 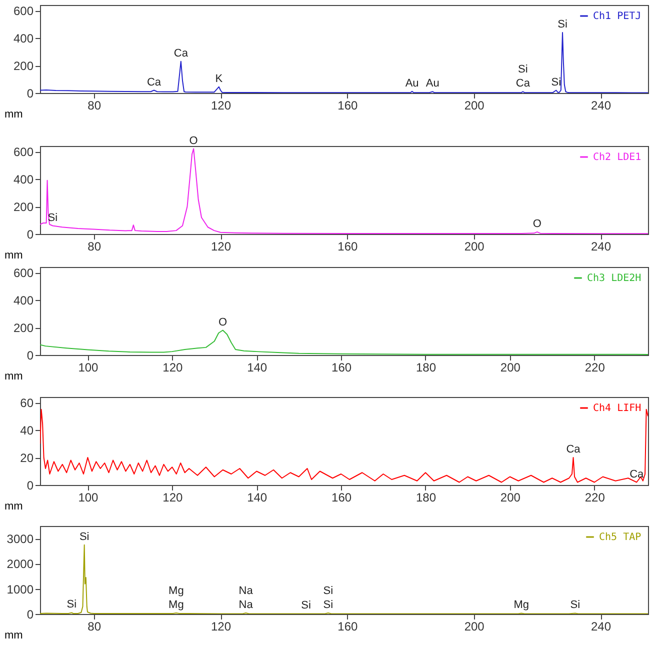 What do you see at coordinates (620, 537) in the screenshot?
I see `legend-label: Ch5 TAP` at bounding box center [620, 537].